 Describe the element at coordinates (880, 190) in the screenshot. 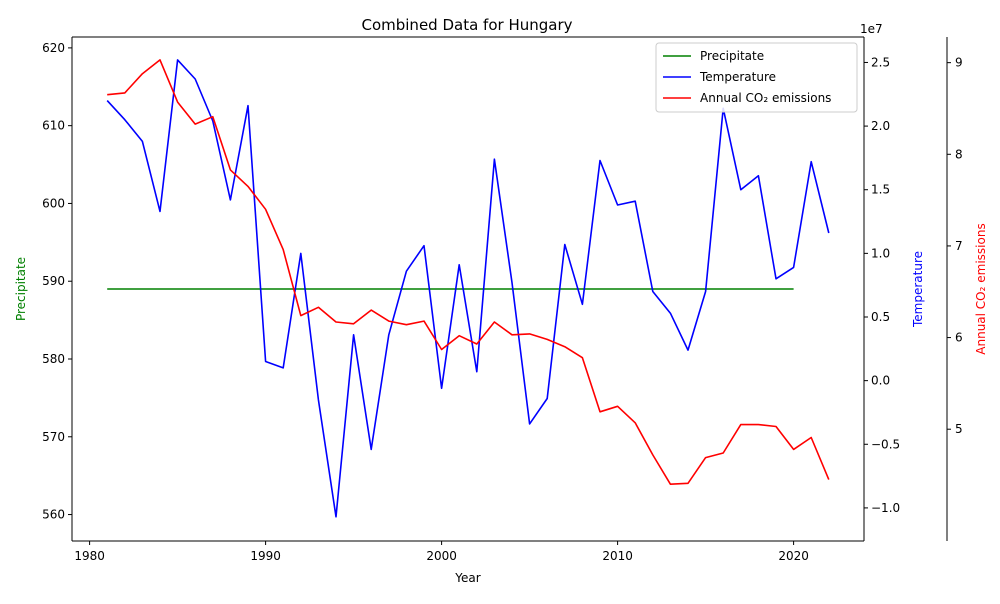

I see `middle-tick-label: 1.5` at that location.